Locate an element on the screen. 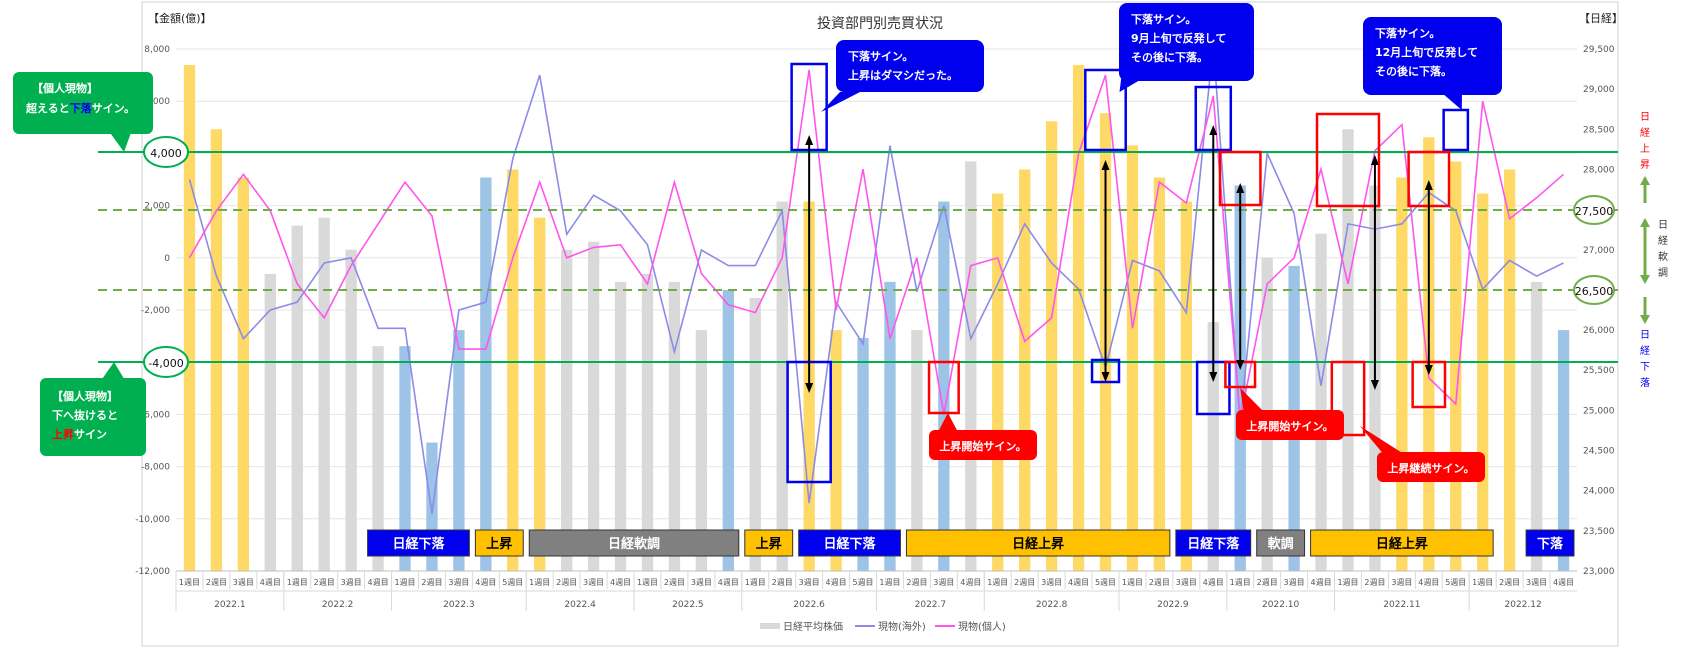  svg-text: 超えると下落サイン。 is located at coordinates (80, 108).